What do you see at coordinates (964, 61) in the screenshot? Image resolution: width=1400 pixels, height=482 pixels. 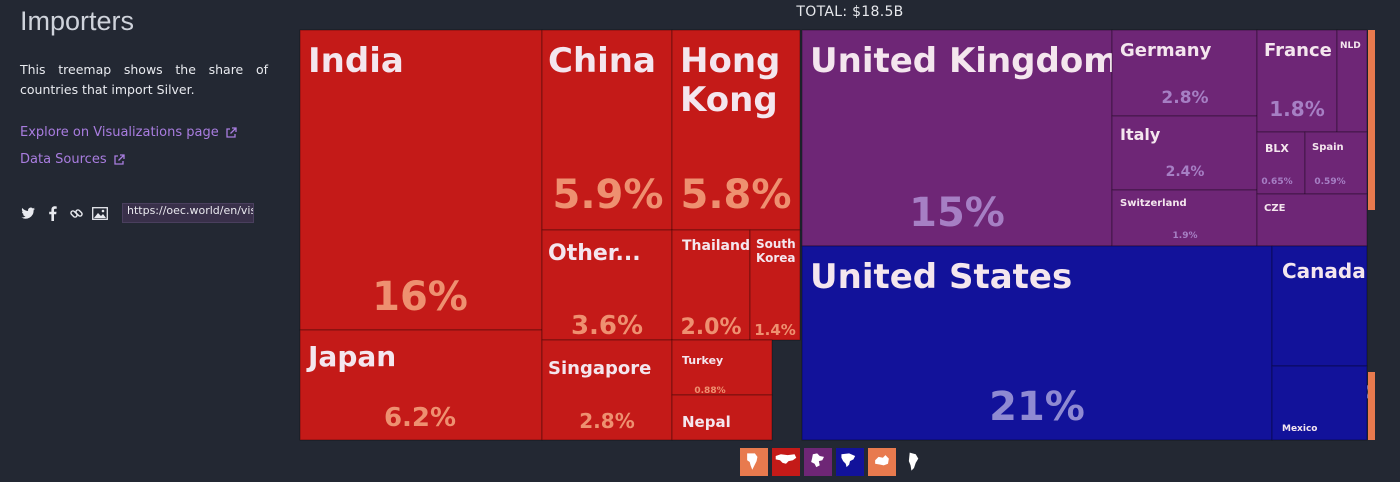 I see `tile-name-label: United Kingdom` at bounding box center [964, 61].